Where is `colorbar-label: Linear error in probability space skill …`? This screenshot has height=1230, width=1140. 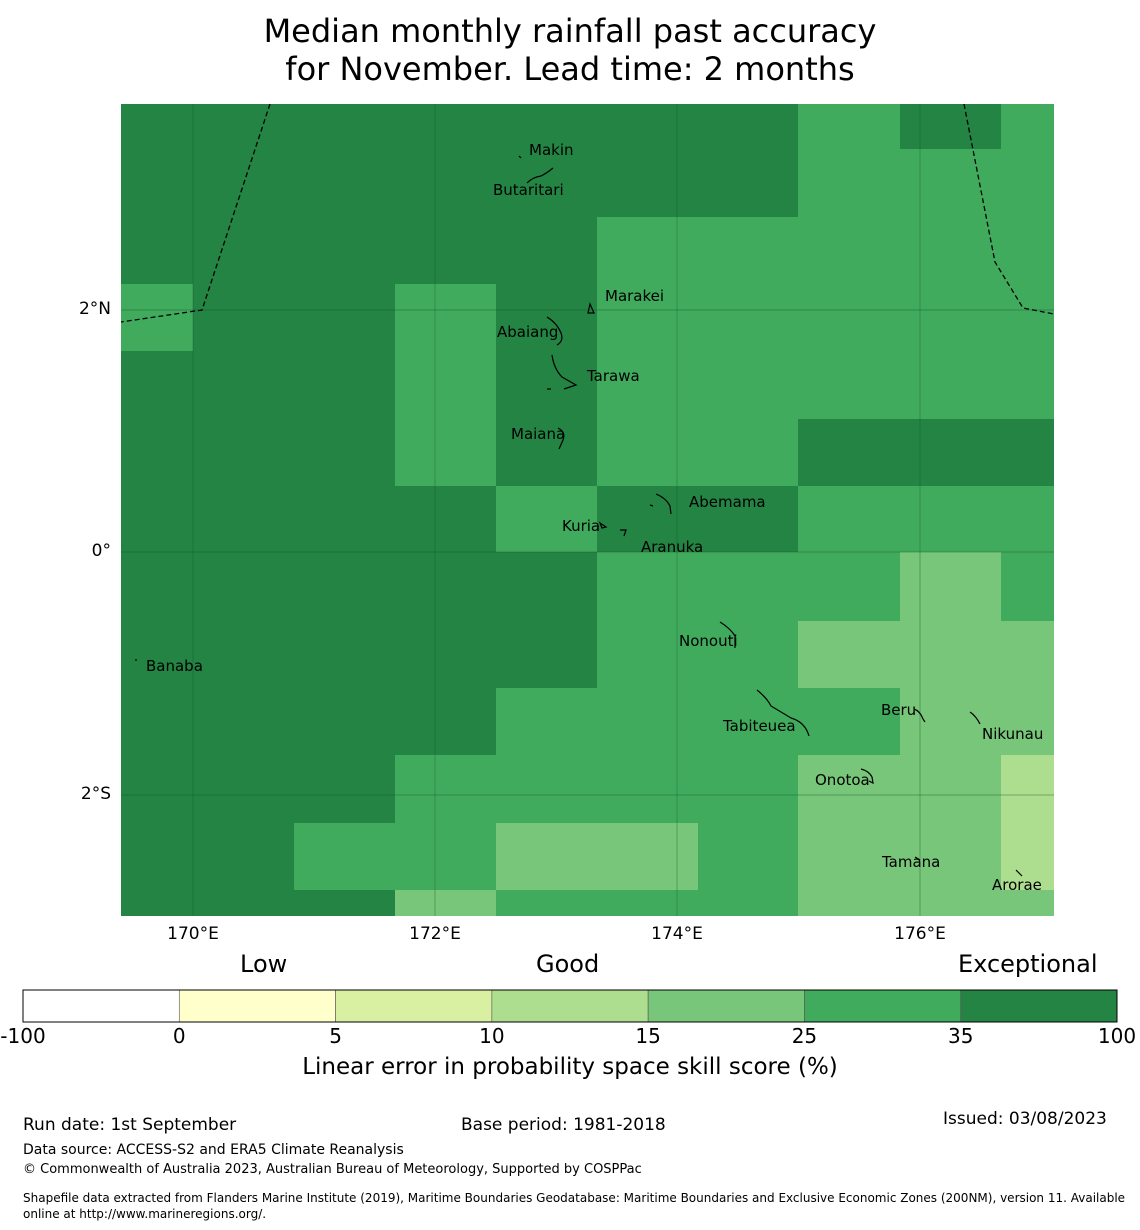
colorbar-label: Linear error in probability space skill … is located at coordinates (570, 1067).